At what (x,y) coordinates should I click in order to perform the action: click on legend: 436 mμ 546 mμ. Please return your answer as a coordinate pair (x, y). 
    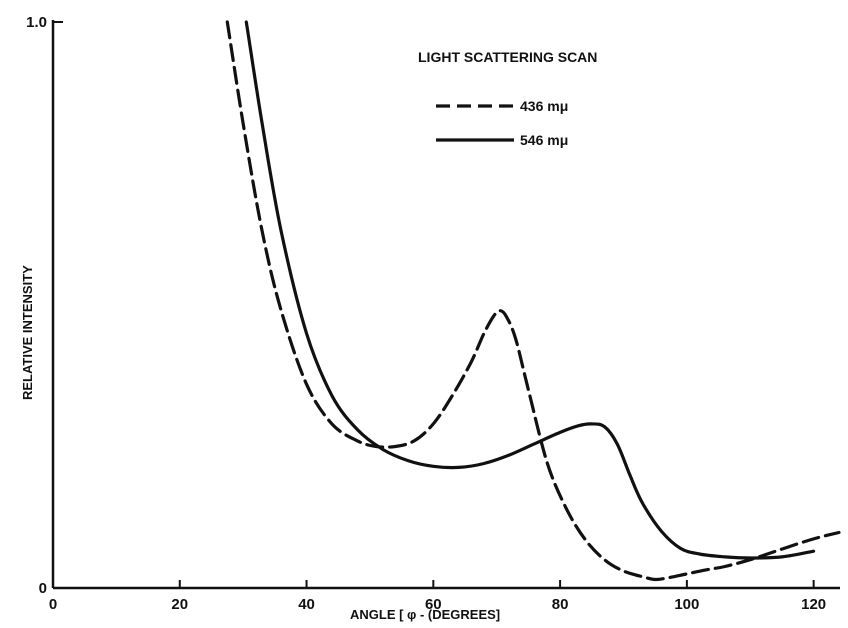
    Looking at the image, I should click on (502, 123).